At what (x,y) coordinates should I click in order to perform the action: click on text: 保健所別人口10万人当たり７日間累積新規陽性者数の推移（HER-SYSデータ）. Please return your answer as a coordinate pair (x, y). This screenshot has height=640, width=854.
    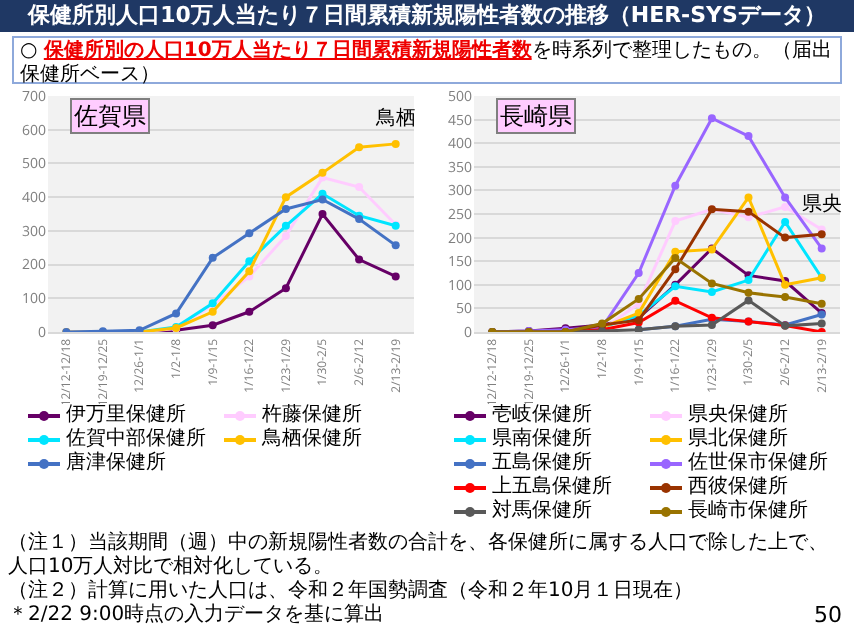
    Looking at the image, I should click on (427, 16).